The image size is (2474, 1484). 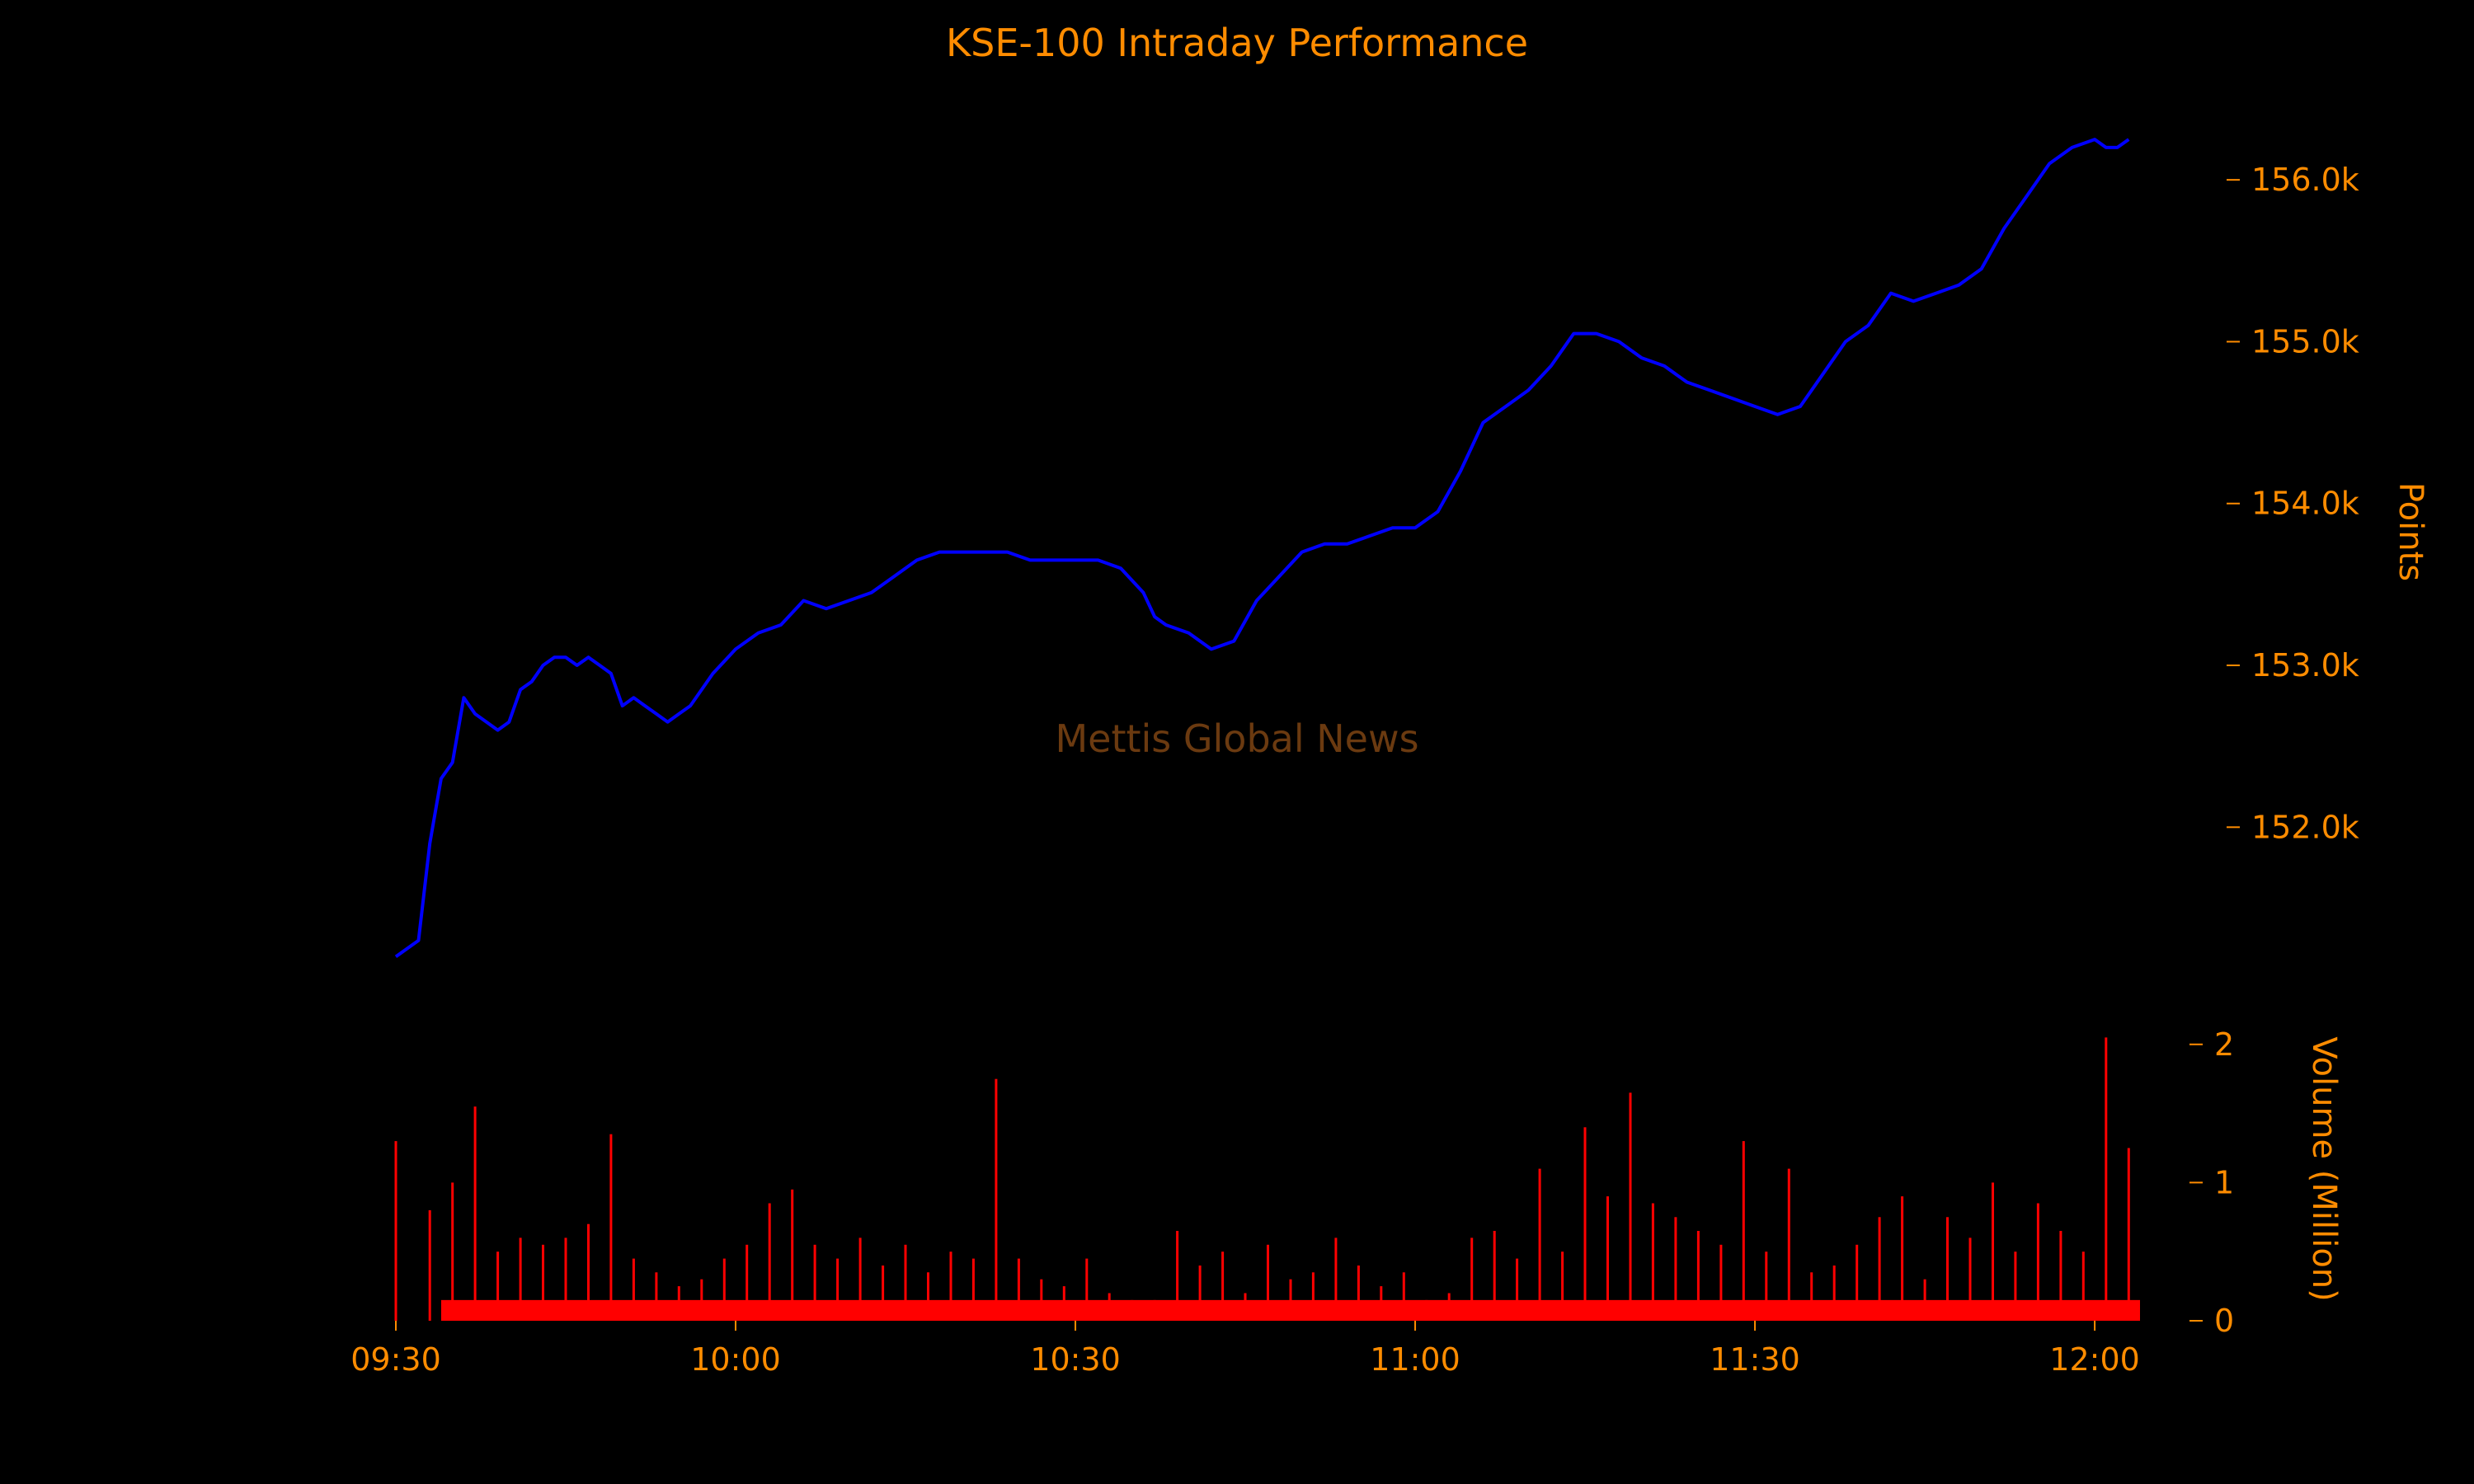 What do you see at coordinates (735, 1359) in the screenshot?
I see `x-tick-label: 10:00` at bounding box center [735, 1359].